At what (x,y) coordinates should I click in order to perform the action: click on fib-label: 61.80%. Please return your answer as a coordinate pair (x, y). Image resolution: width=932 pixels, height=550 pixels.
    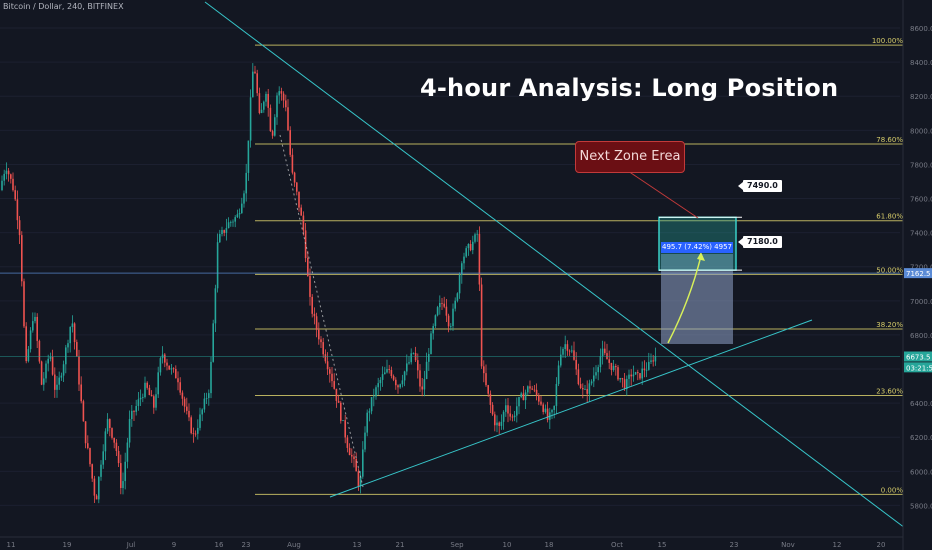
    Looking at the image, I should click on (889, 217).